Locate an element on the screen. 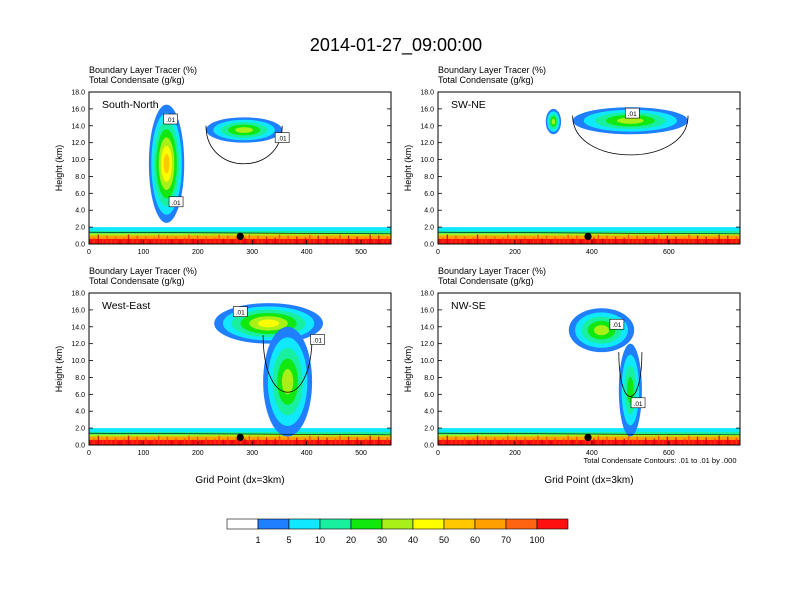 The image size is (792, 612). y-tick-label: 2.0 is located at coordinates (429, 228).